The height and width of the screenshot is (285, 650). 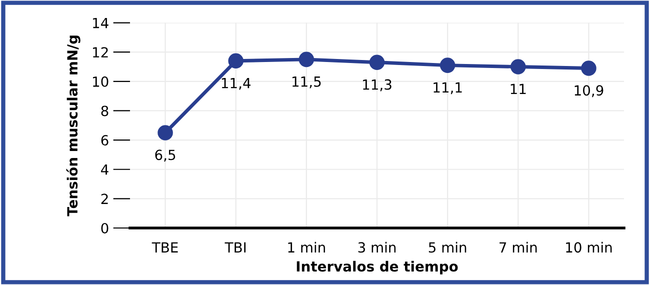 What do you see at coordinates (104, 140) in the screenshot?
I see `y-tick-label: 6` at bounding box center [104, 140].